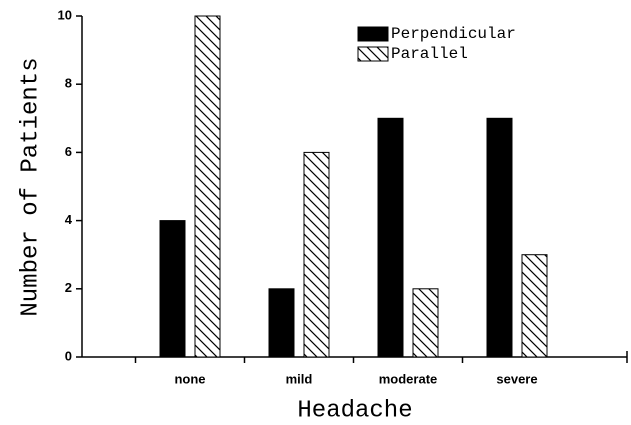 The width and height of the screenshot is (631, 425). Describe the element at coordinates (68, 355) in the screenshot. I see `y-tick-label: 0` at that location.